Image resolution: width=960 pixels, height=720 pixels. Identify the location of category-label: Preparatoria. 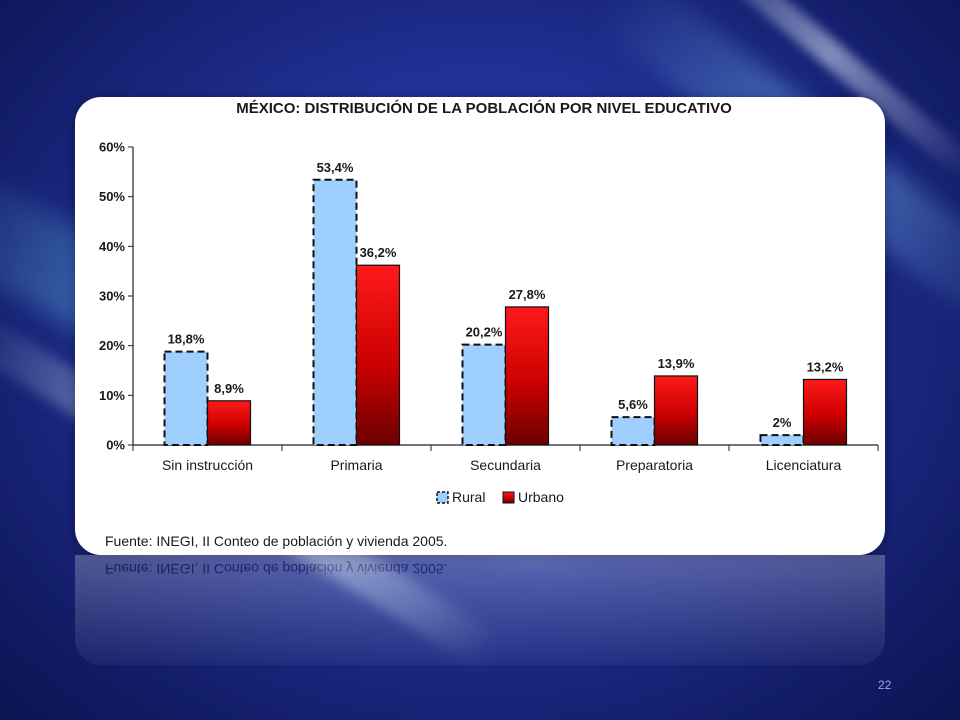
(654, 465).